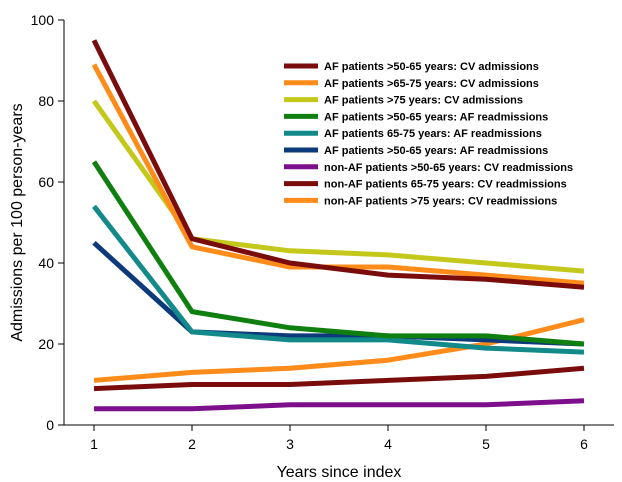  Describe the element at coordinates (94, 444) in the screenshot. I see `x-tick-label: 1` at that location.